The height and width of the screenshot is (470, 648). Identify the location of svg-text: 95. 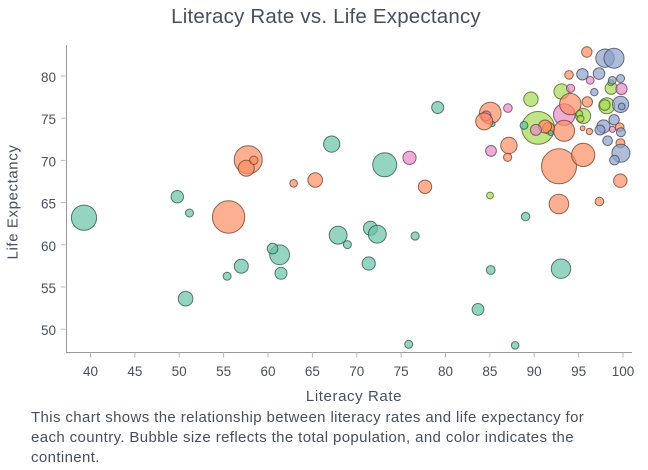
(578, 371).